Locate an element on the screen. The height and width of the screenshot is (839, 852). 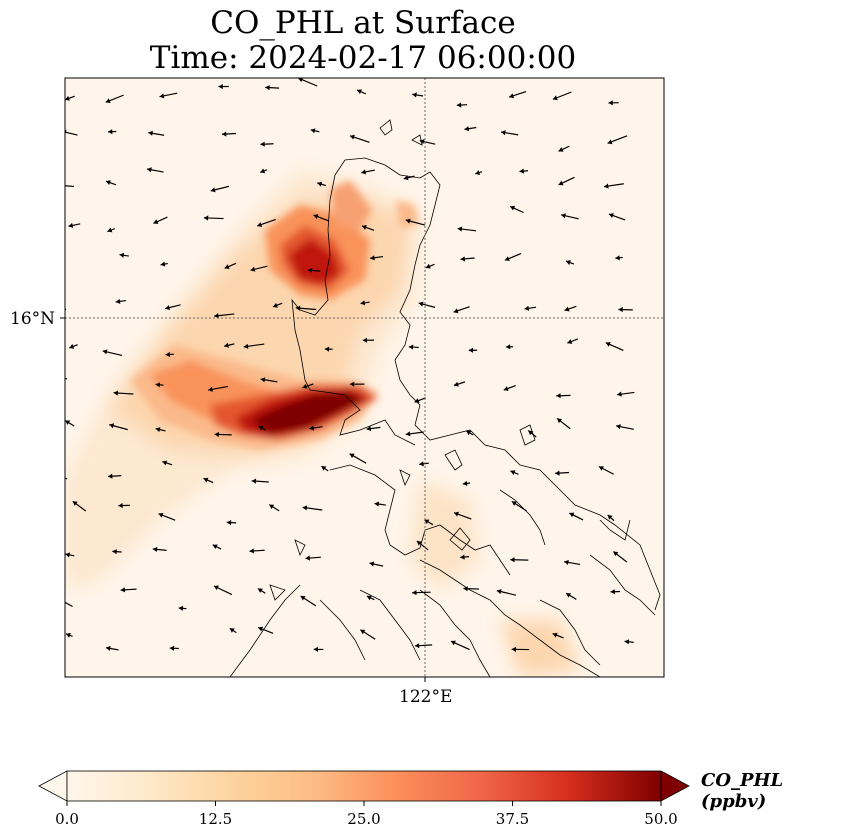
colorbar-tick-label: 50.0 is located at coordinates (661, 819).